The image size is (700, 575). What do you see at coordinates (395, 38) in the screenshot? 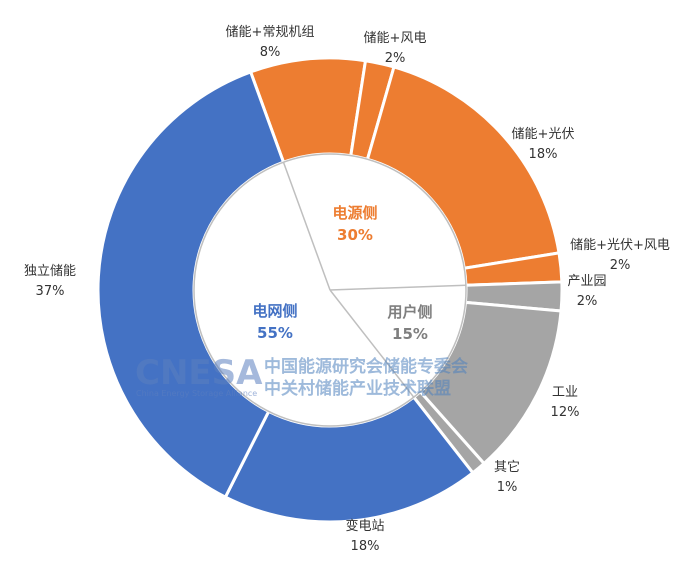
I see `outer-label-name-1: 储能+风电` at bounding box center [395, 38].